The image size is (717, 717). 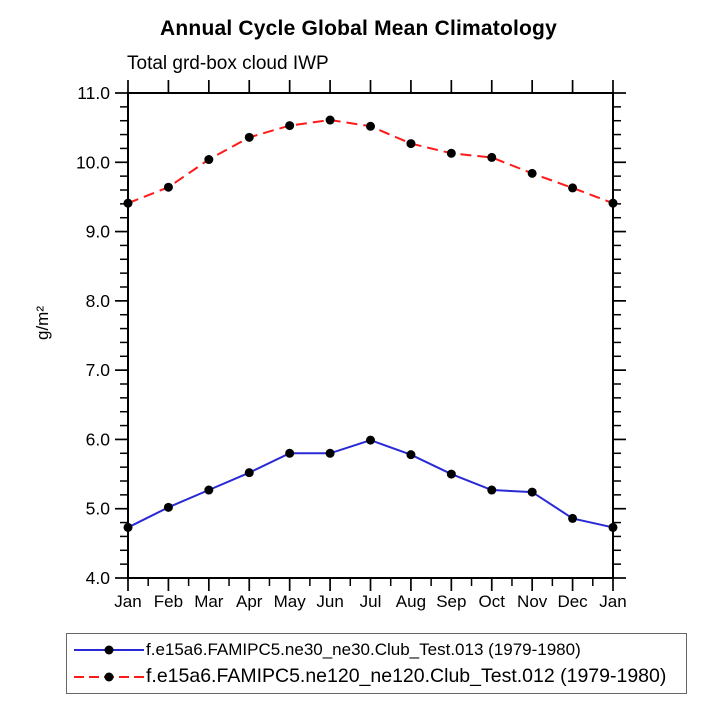 What do you see at coordinates (329, 601) in the screenshot?
I see `x-month-label: Jun` at bounding box center [329, 601].